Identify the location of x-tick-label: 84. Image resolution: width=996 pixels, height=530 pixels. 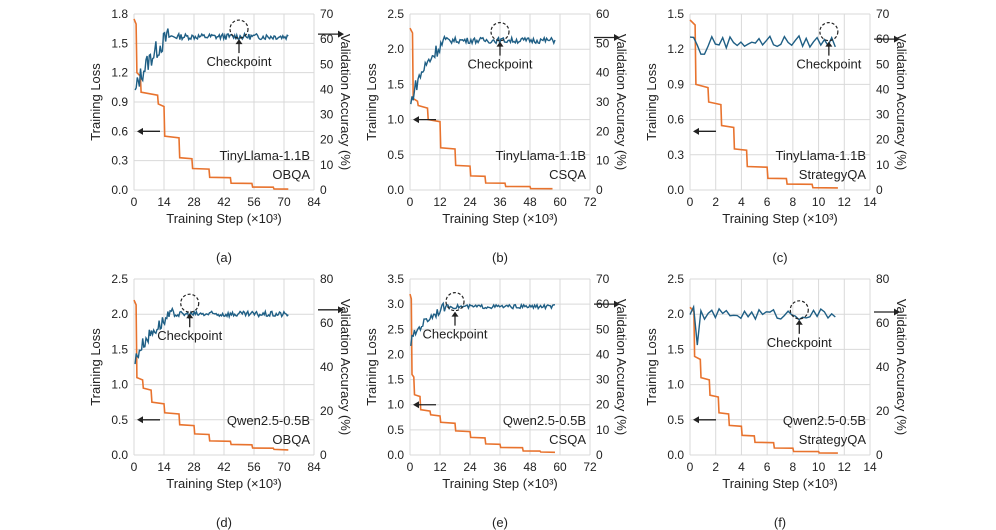
(314, 467).